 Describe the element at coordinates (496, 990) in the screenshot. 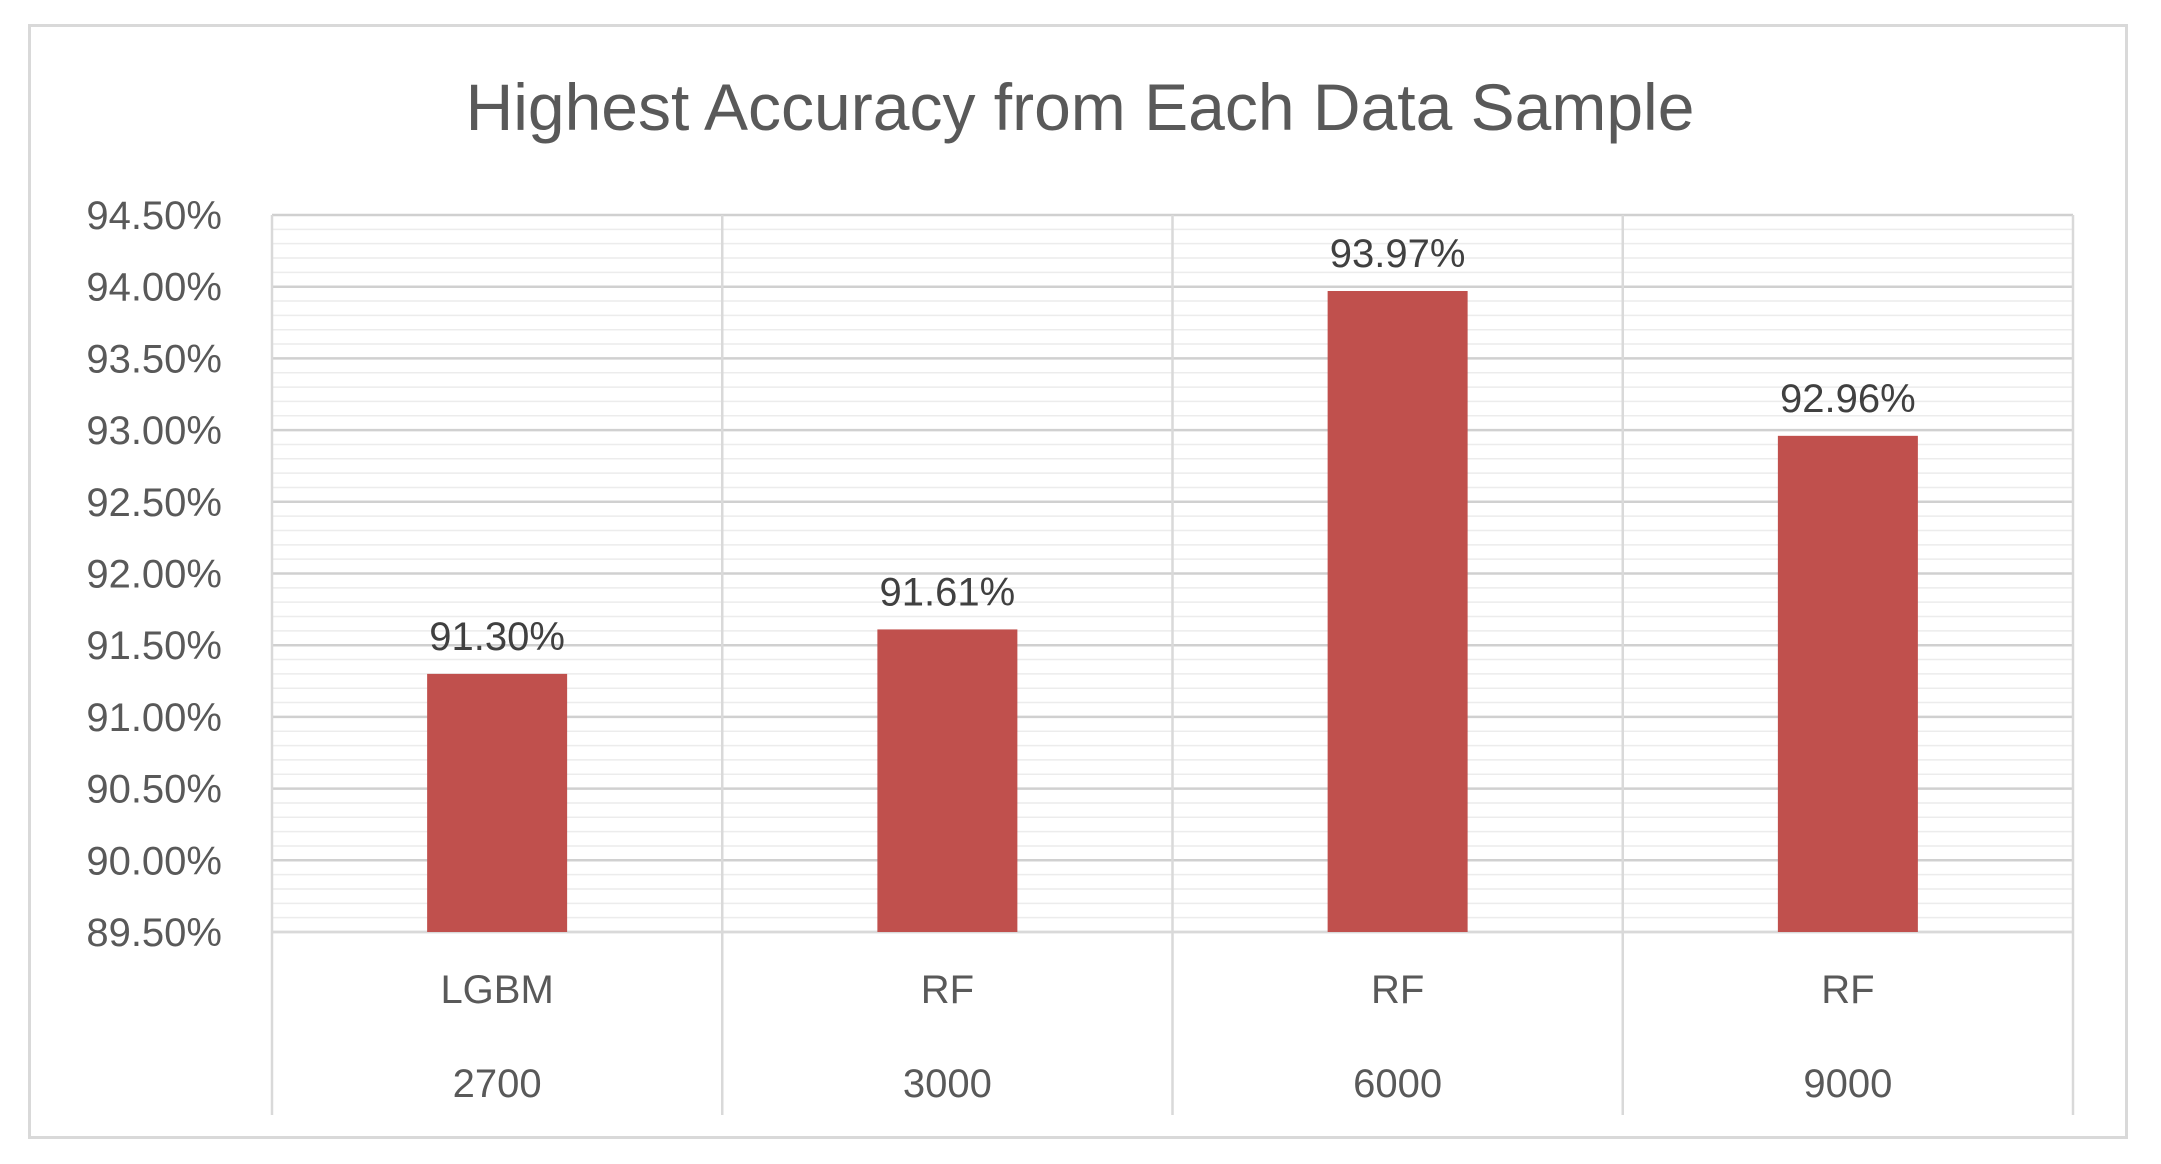

I see `category-label-model: LGBM` at that location.